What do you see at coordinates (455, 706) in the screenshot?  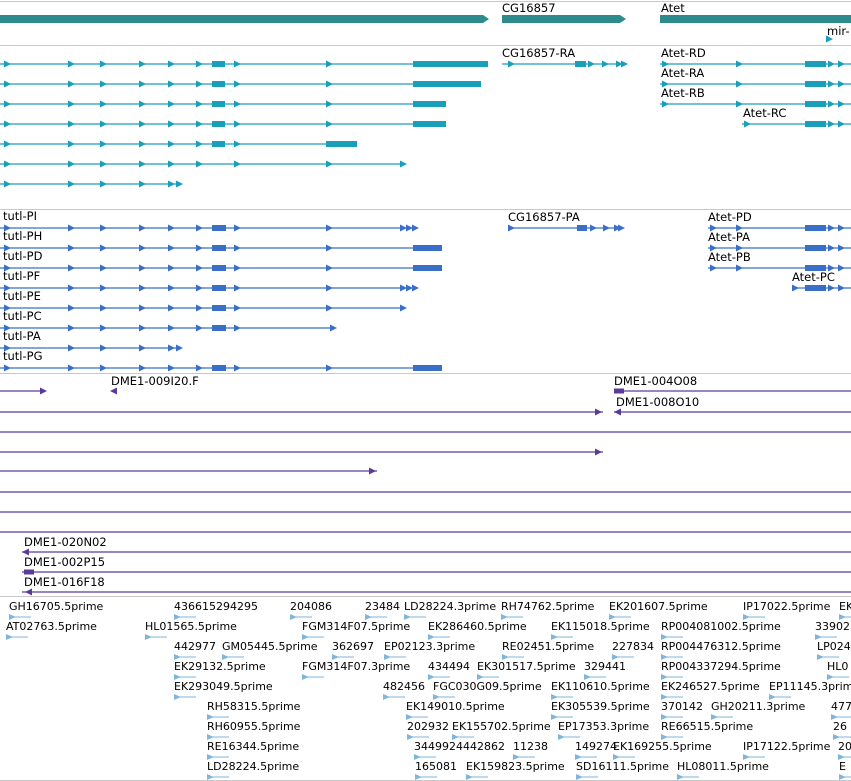 I see `est-label: EK149010.5prime` at bounding box center [455, 706].